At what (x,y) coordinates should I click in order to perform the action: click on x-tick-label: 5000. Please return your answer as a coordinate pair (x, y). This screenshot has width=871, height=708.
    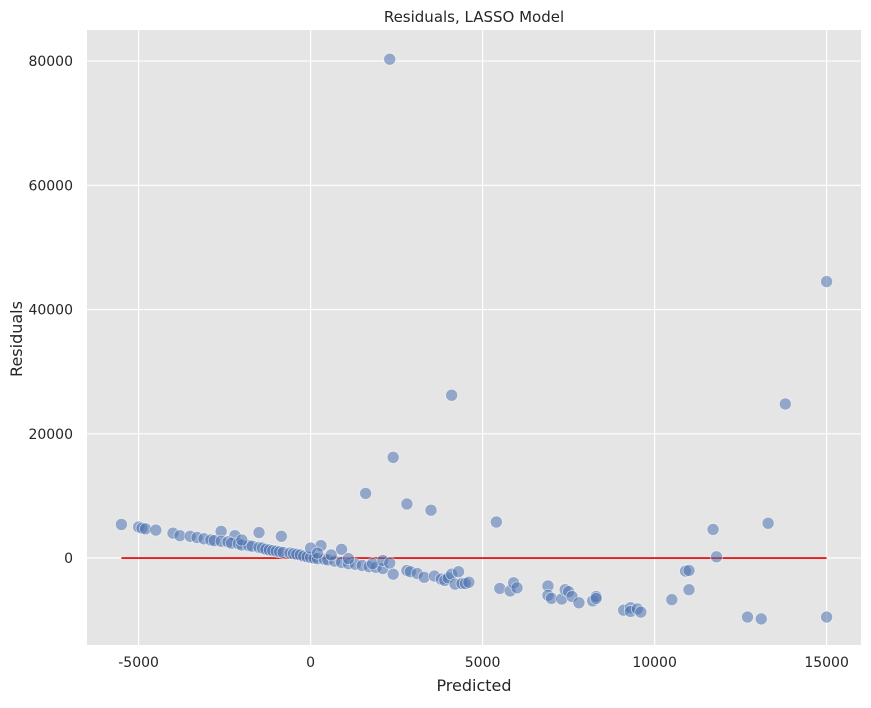
    Looking at the image, I should click on (483, 663).